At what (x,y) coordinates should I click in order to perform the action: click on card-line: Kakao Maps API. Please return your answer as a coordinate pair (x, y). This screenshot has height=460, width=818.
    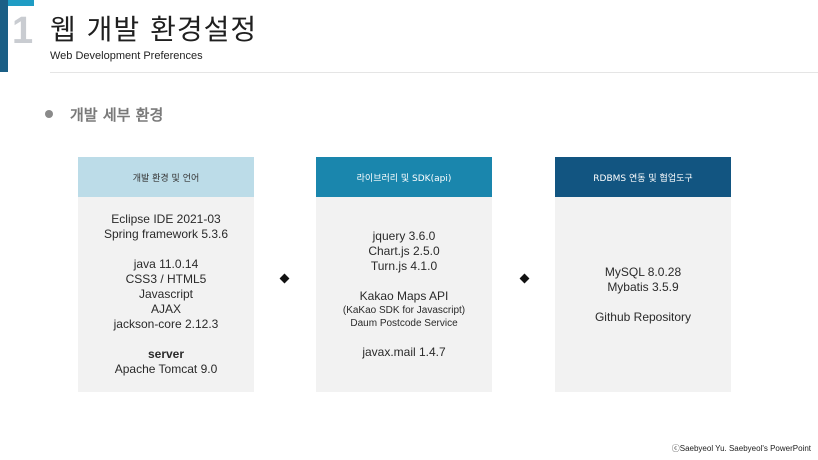
    Looking at the image, I should click on (404, 296).